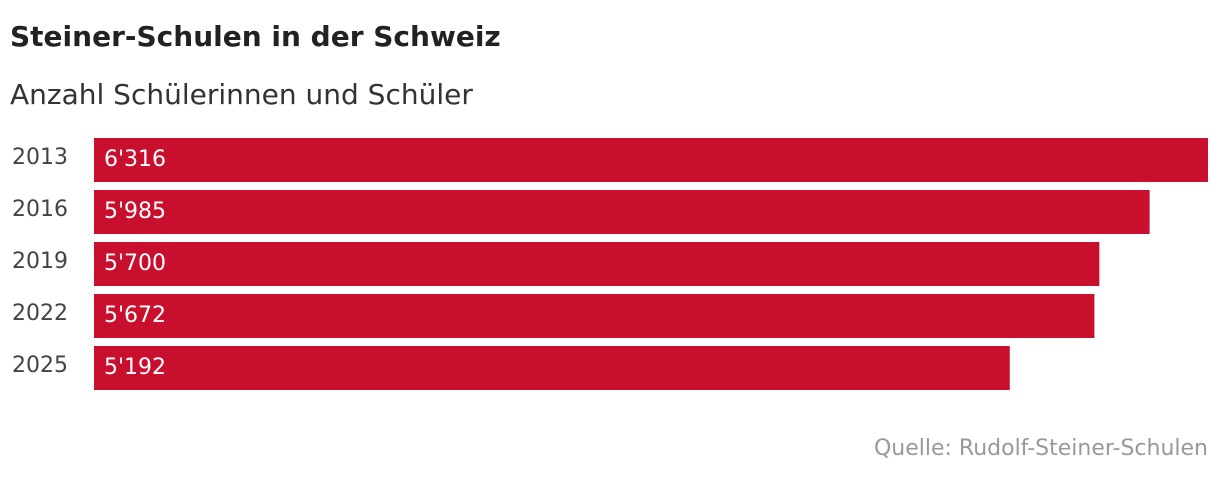 Image resolution: width=1220 pixels, height=480 pixels. Describe the element at coordinates (255, 36) in the screenshot. I see `chart-title: Steiner-Schulen in der Schweiz` at that location.